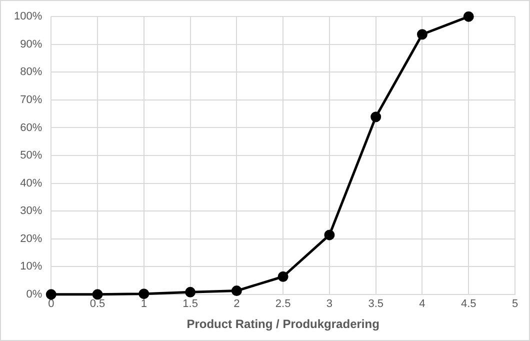 The height and width of the screenshot is (341, 530). I want to click on x-tick-label: 0.5, so click(98, 304).